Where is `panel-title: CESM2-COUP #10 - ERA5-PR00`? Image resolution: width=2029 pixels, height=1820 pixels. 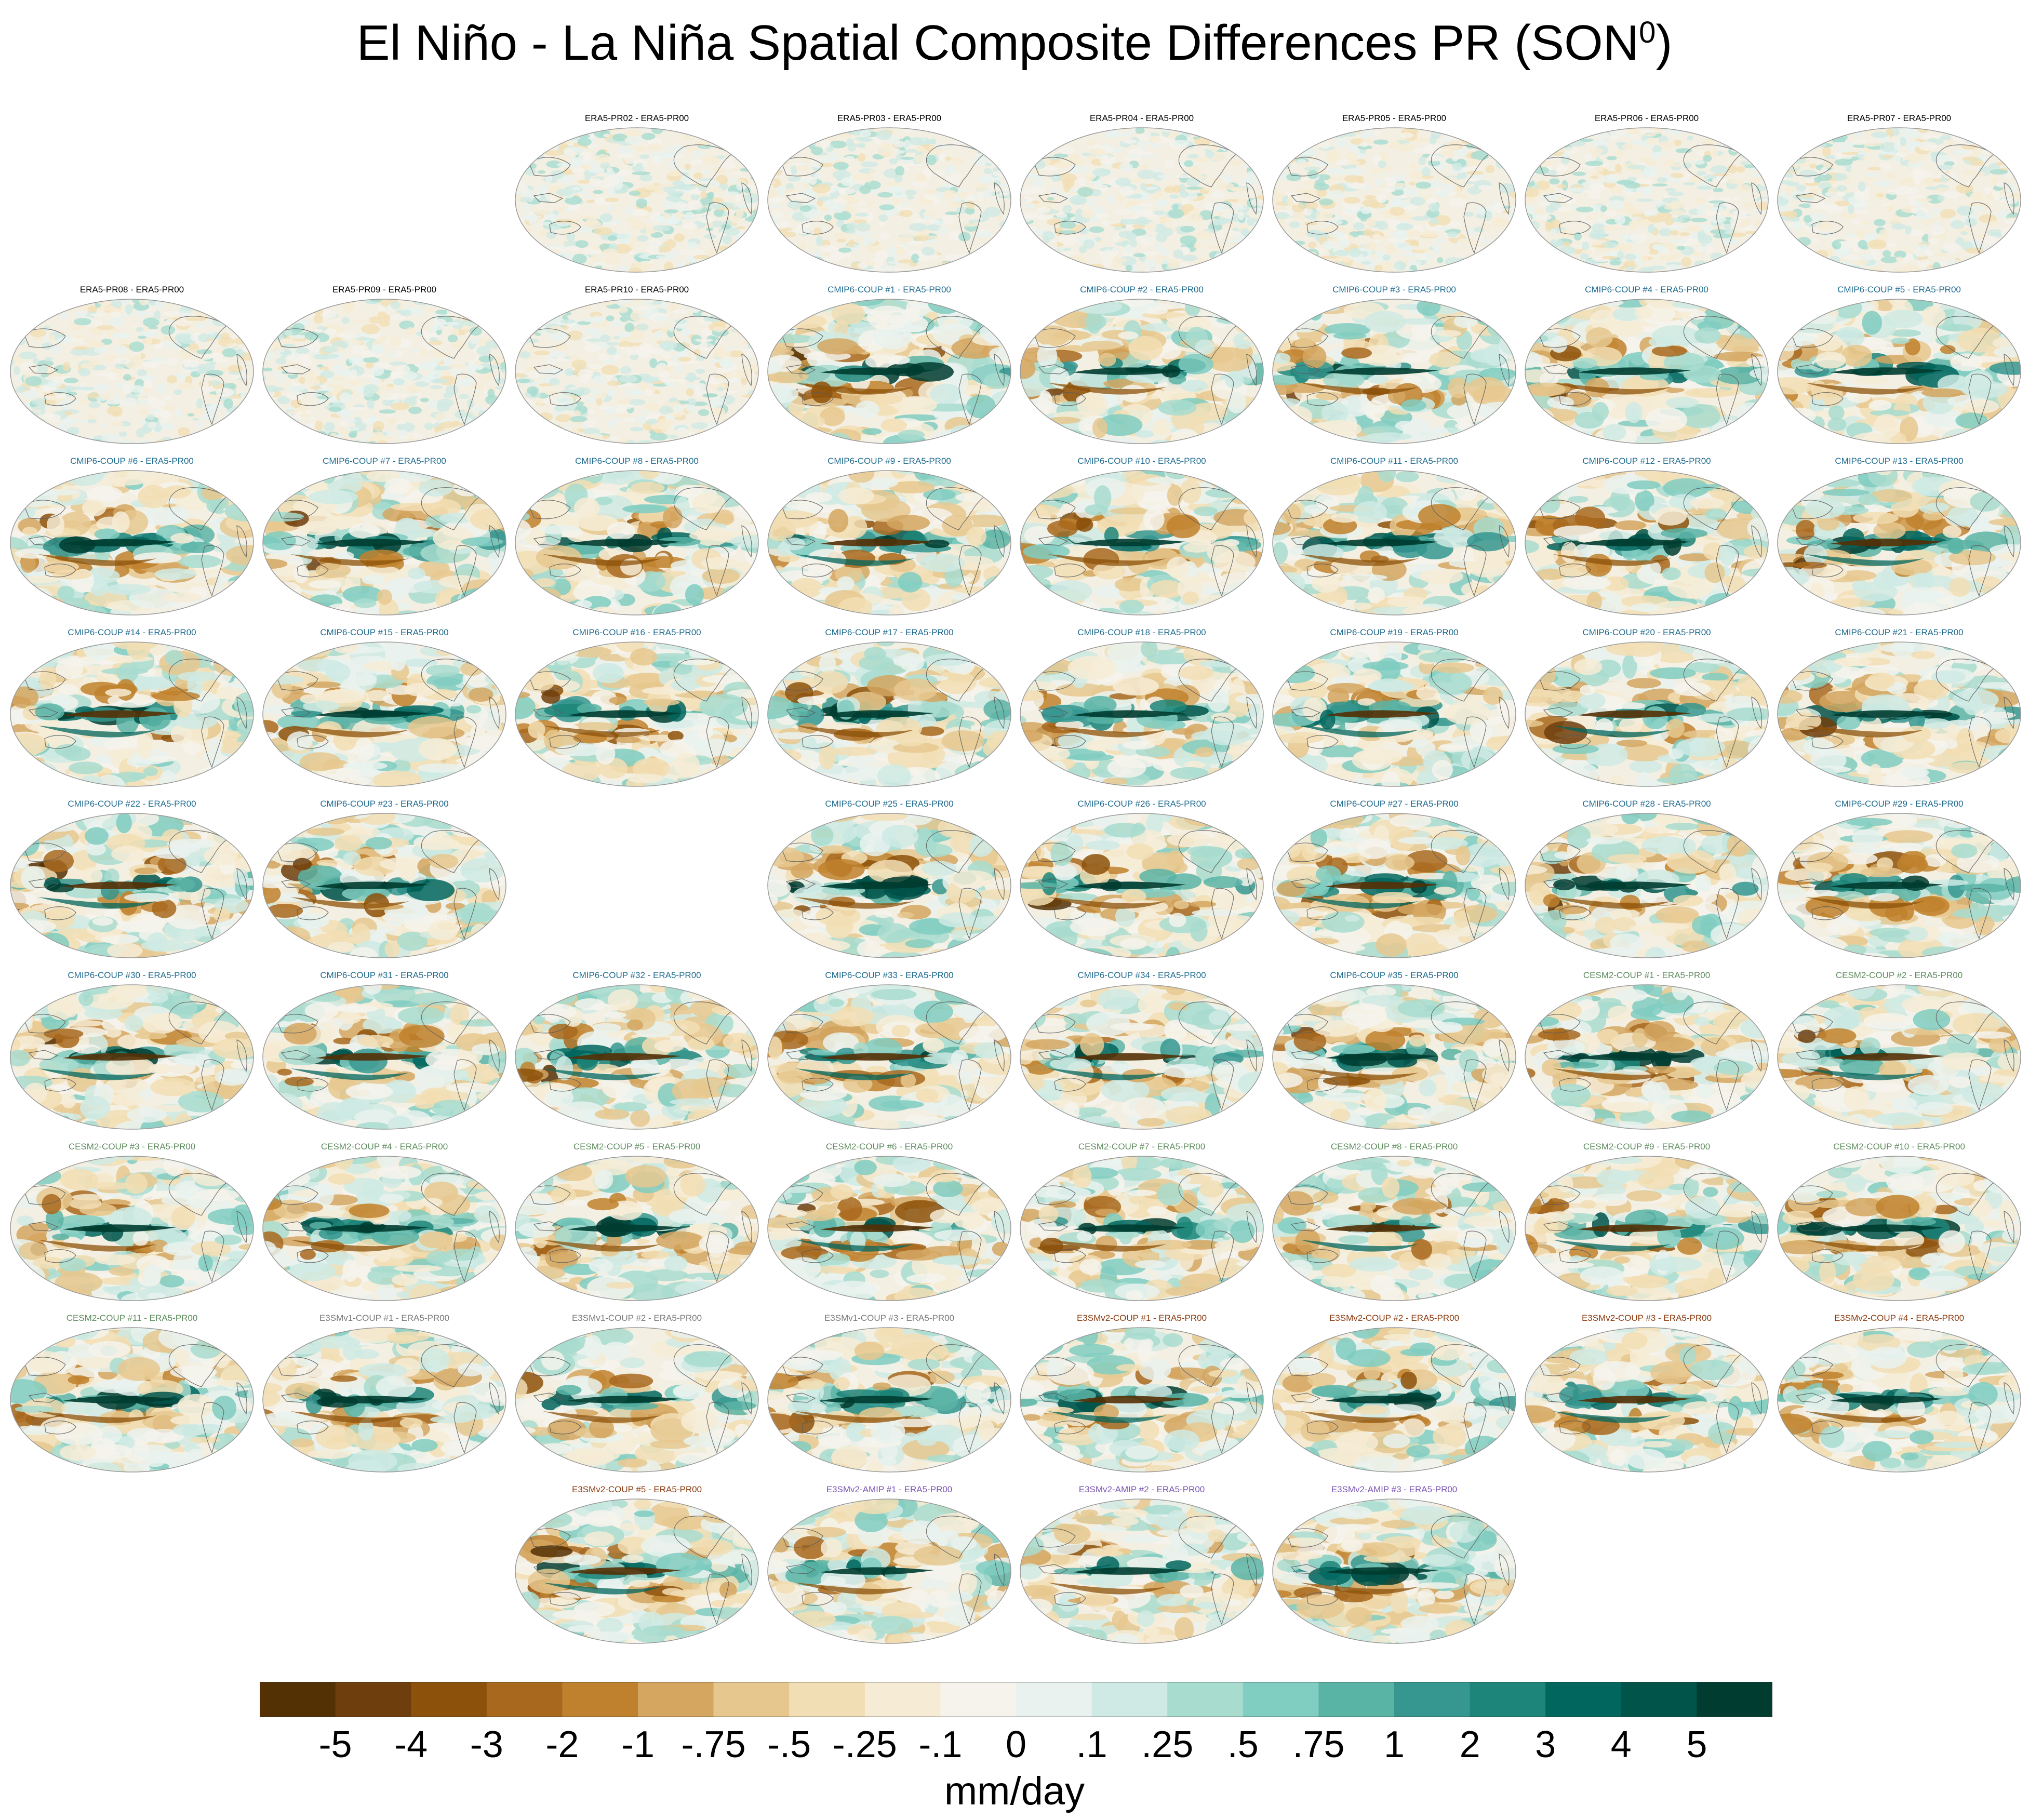
panel-title: CESM2-COUP #10 - ERA5-PR00 is located at coordinates (1899, 1147).